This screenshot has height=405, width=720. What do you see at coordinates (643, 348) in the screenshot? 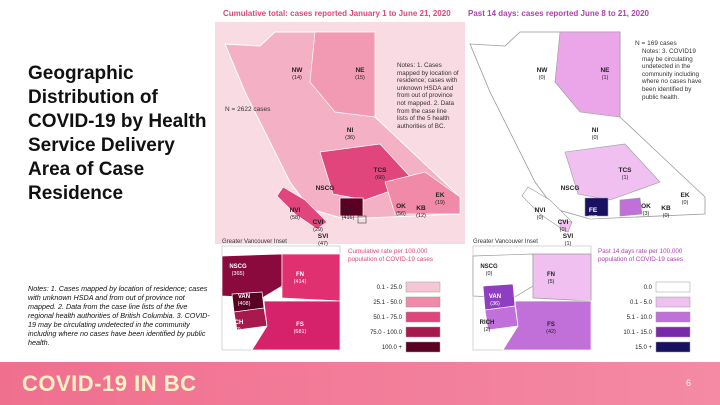
I see `legend-label: 15.0 +` at bounding box center [643, 348].